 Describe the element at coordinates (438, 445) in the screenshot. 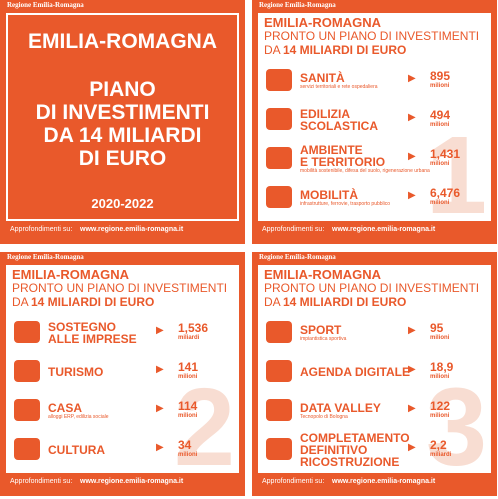

I see `item-value: 2,2` at that location.